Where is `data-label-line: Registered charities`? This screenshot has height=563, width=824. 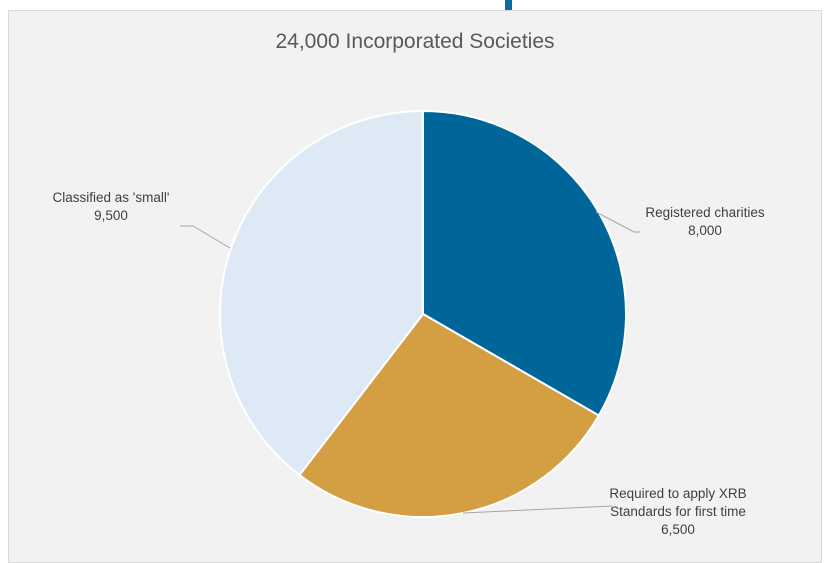 data-label-line: Registered charities is located at coordinates (705, 212).